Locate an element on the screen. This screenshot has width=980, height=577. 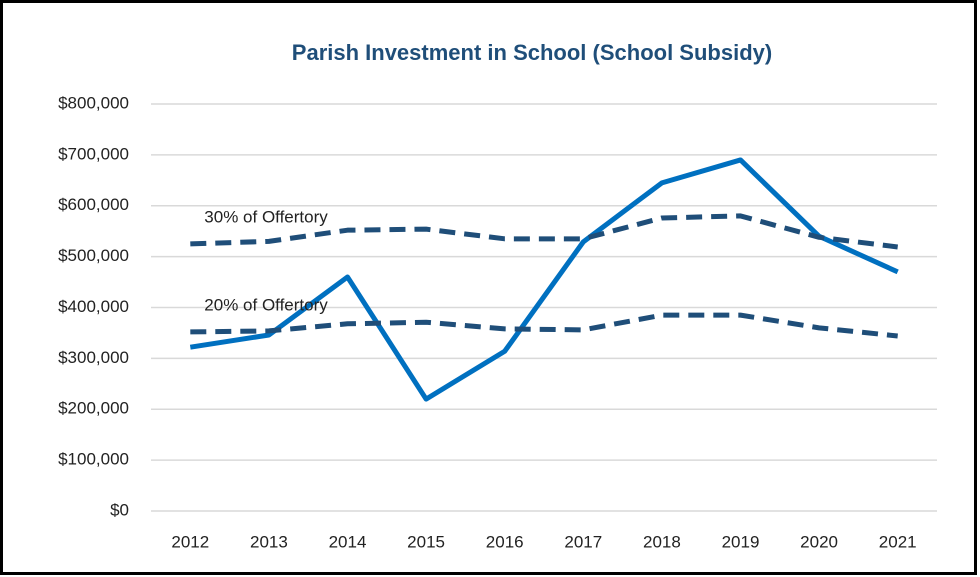
y-tick-label: $600,000 is located at coordinates (93, 204).